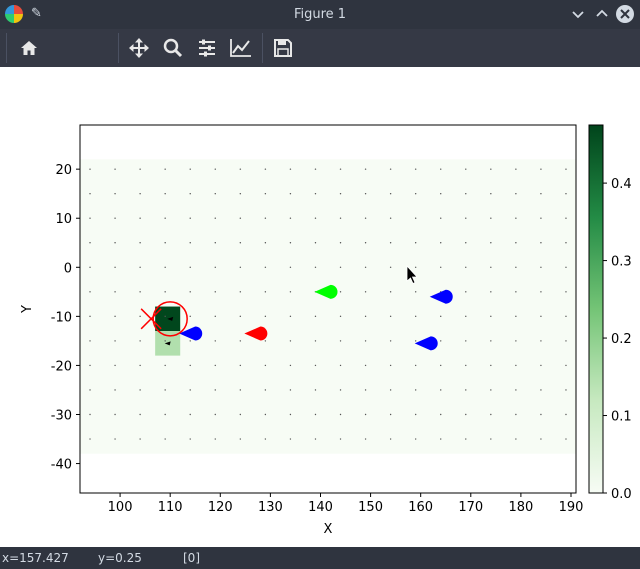  What do you see at coordinates (262, 48) in the screenshot?
I see `toolbar-separator` at bounding box center [262, 48].